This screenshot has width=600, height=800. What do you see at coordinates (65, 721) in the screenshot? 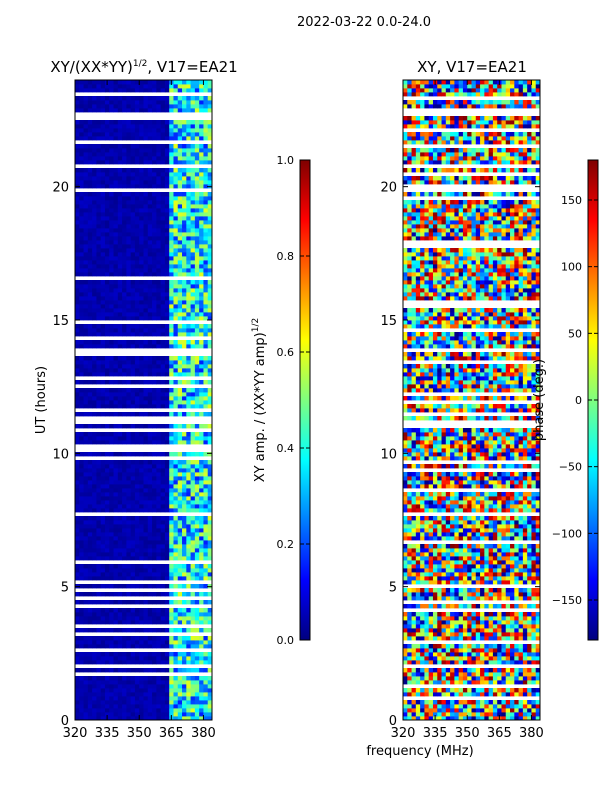
I see `y-tick-label: 0` at bounding box center [65, 721].